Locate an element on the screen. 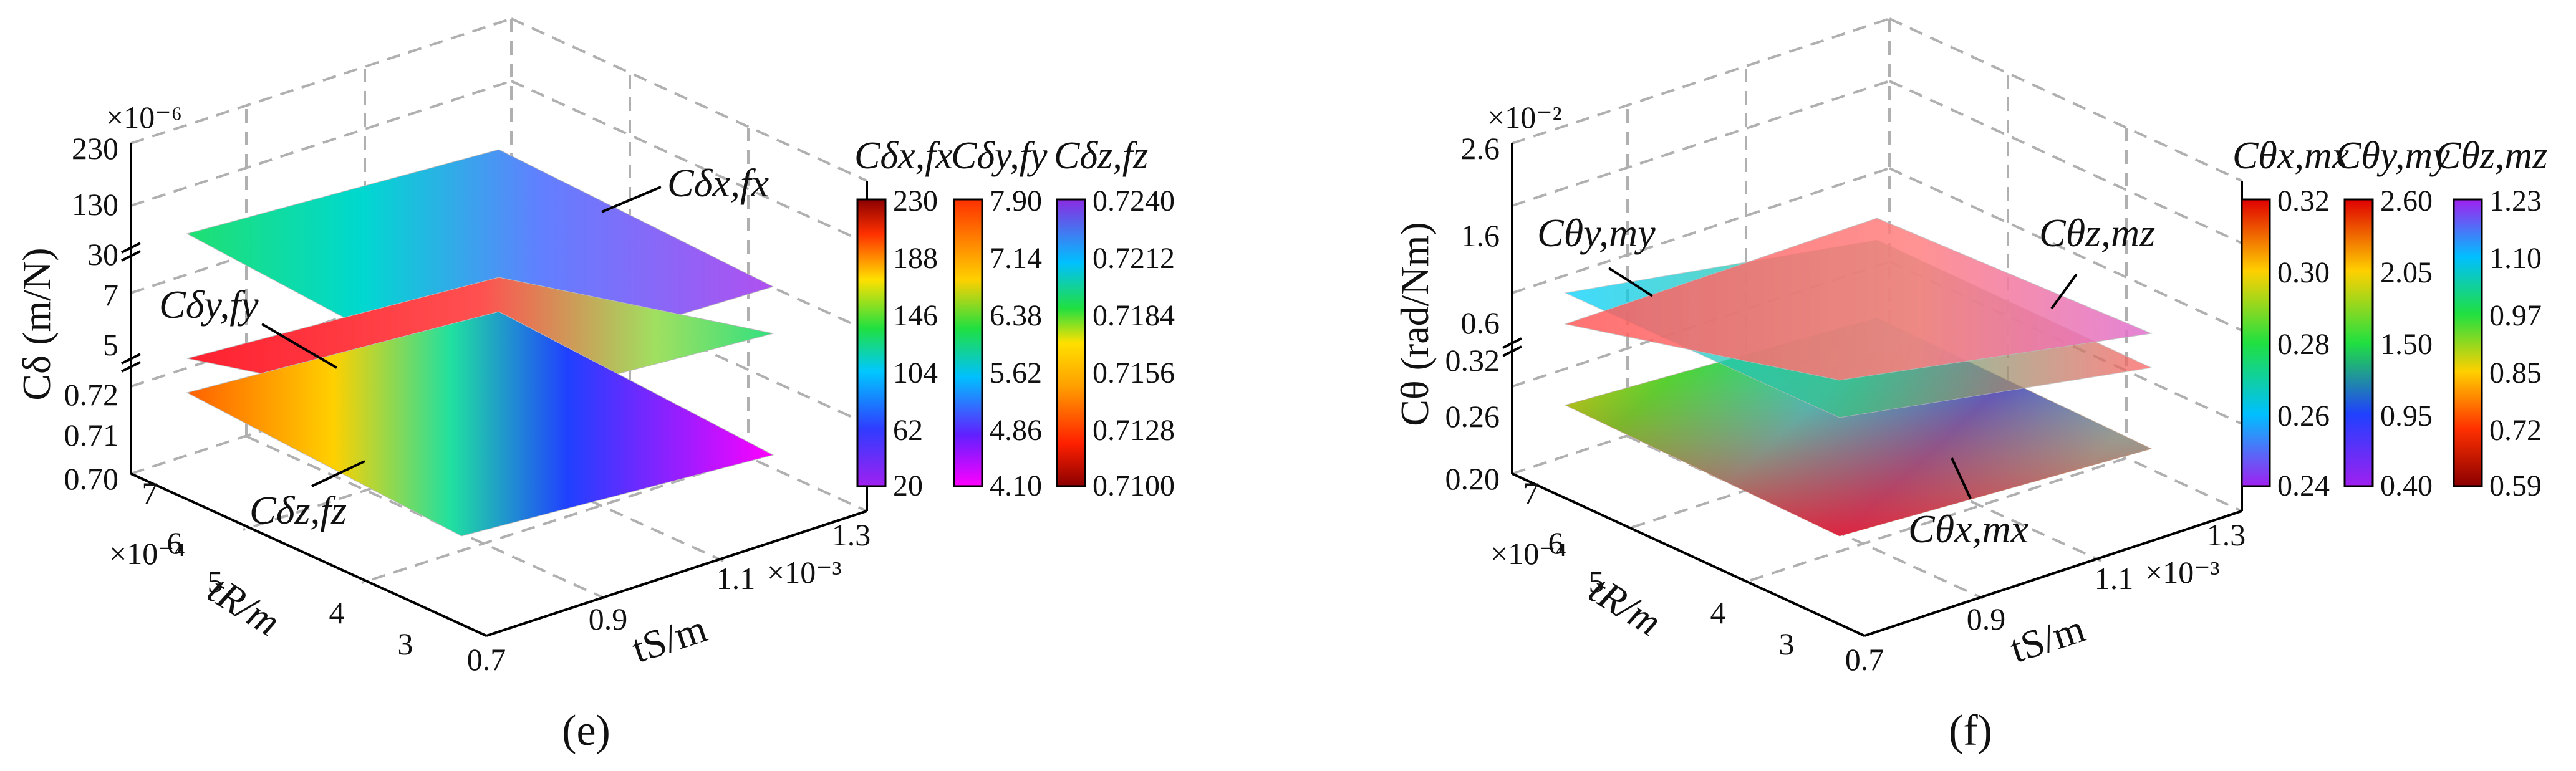 The width and height of the screenshot is (2576, 771). colorbar-tick: 2.60 is located at coordinates (2406, 201).